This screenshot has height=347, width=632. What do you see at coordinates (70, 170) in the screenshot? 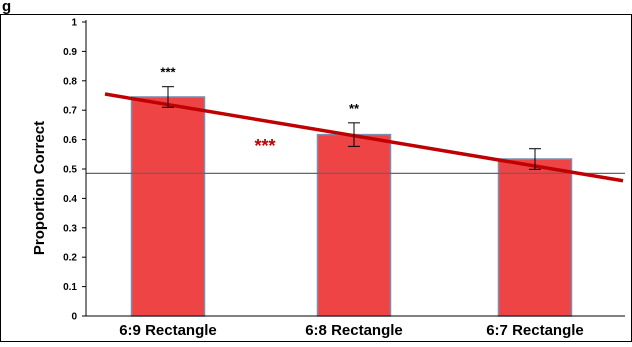
I see `y-tick-label: 0.5` at bounding box center [70, 170].